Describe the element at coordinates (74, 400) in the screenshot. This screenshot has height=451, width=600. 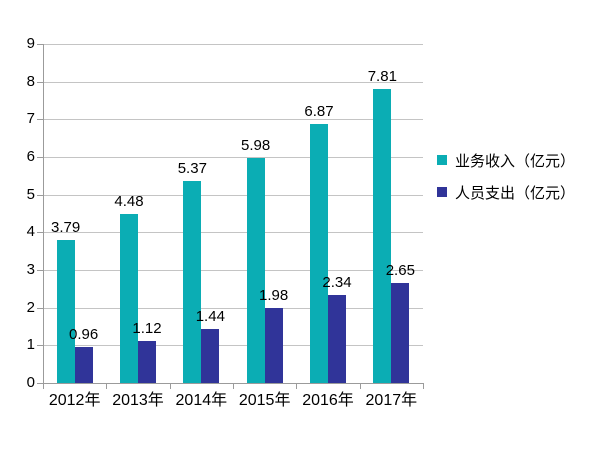
I see `x-axis-label: 2012年` at that location.